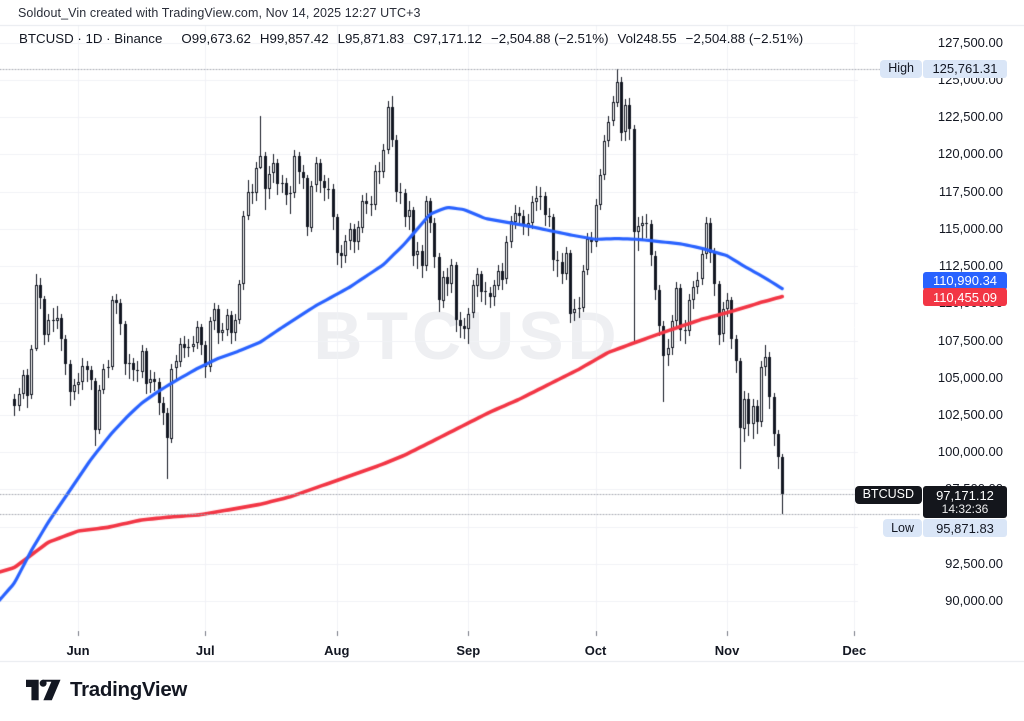  What do you see at coordinates (970, 191) in the screenshot?
I see `price-tick-label: 117,500.00` at bounding box center [970, 191].